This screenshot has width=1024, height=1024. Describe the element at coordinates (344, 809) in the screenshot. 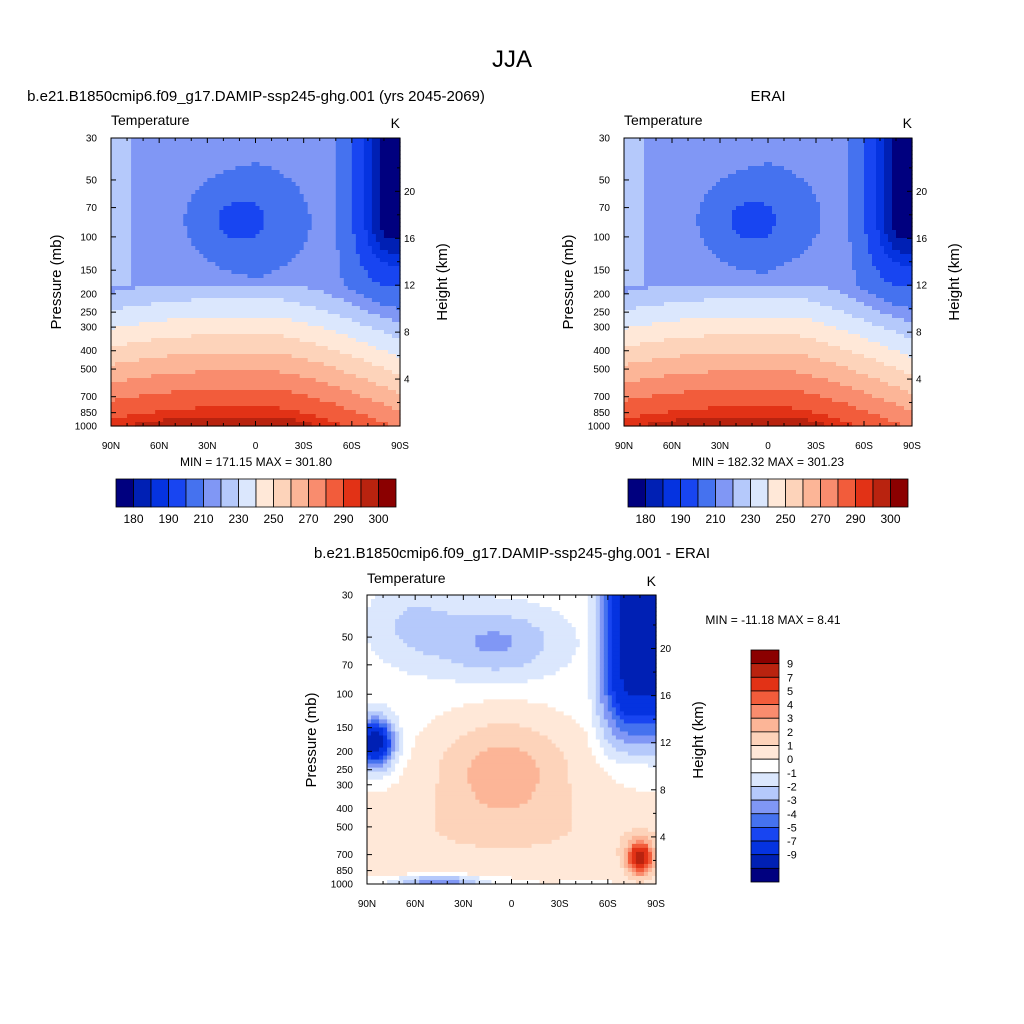

I see `y-tick-label: 400` at that location.